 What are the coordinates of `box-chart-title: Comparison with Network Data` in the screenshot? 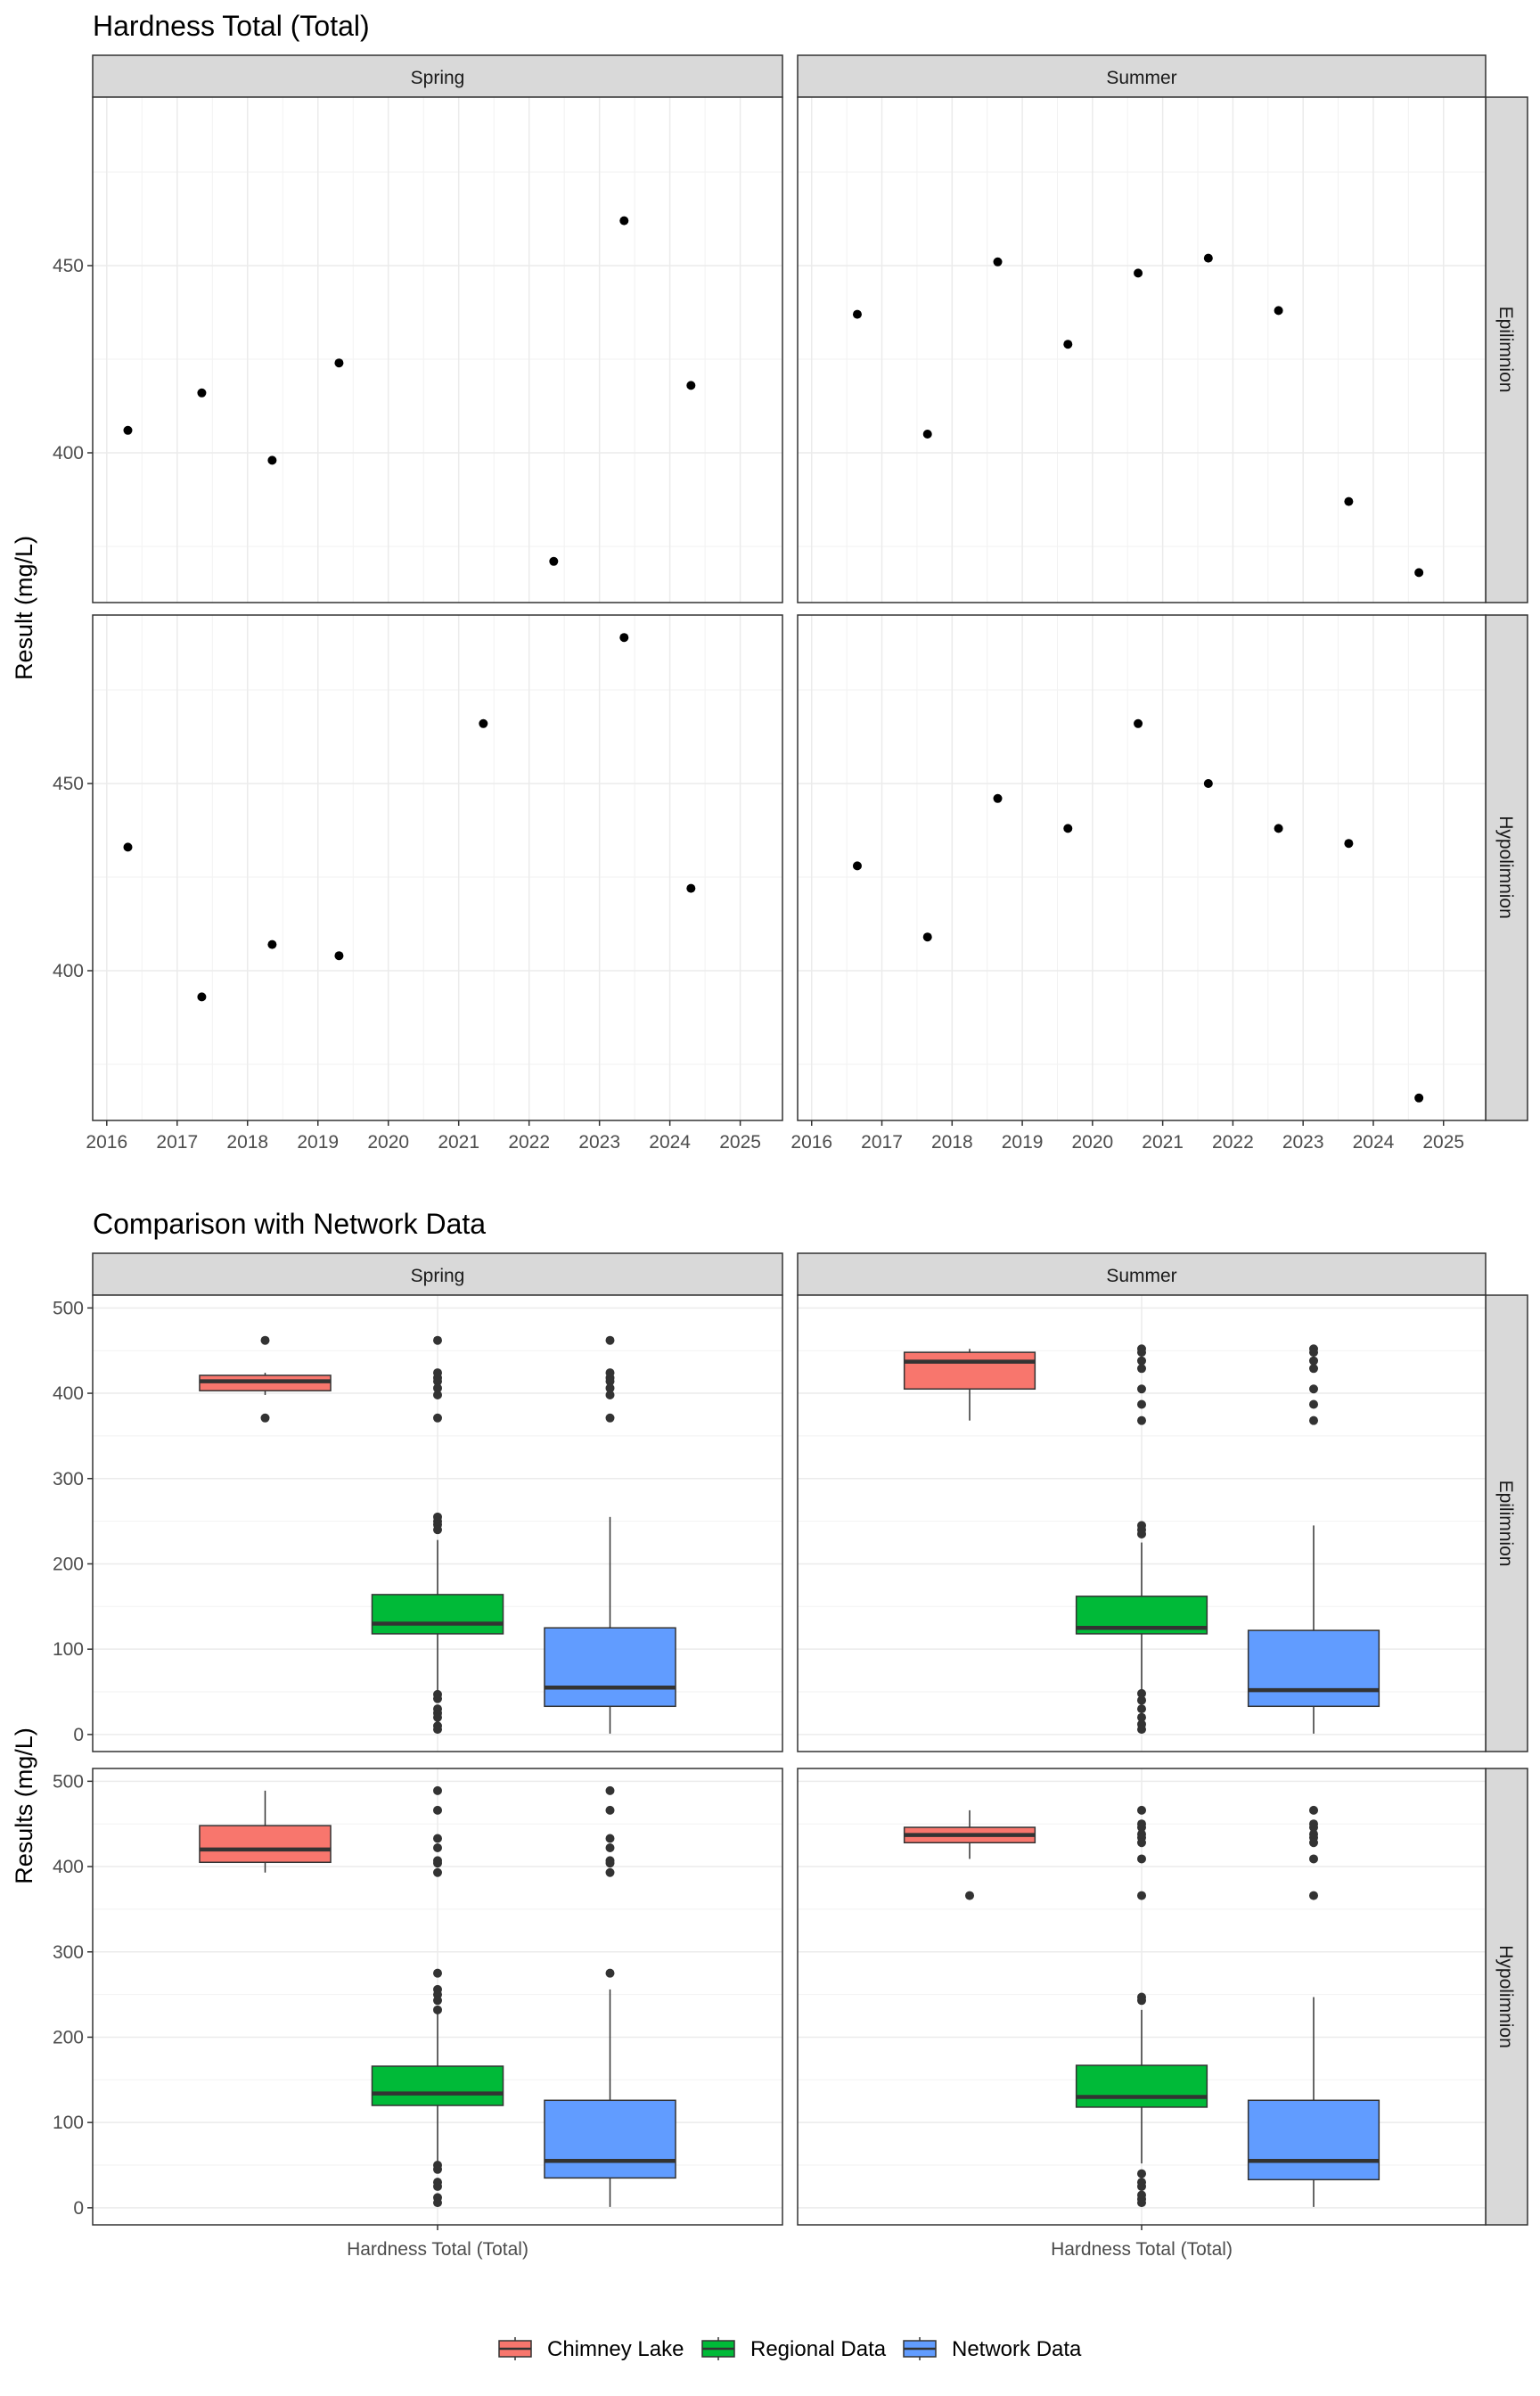 It's located at (289, 1224).